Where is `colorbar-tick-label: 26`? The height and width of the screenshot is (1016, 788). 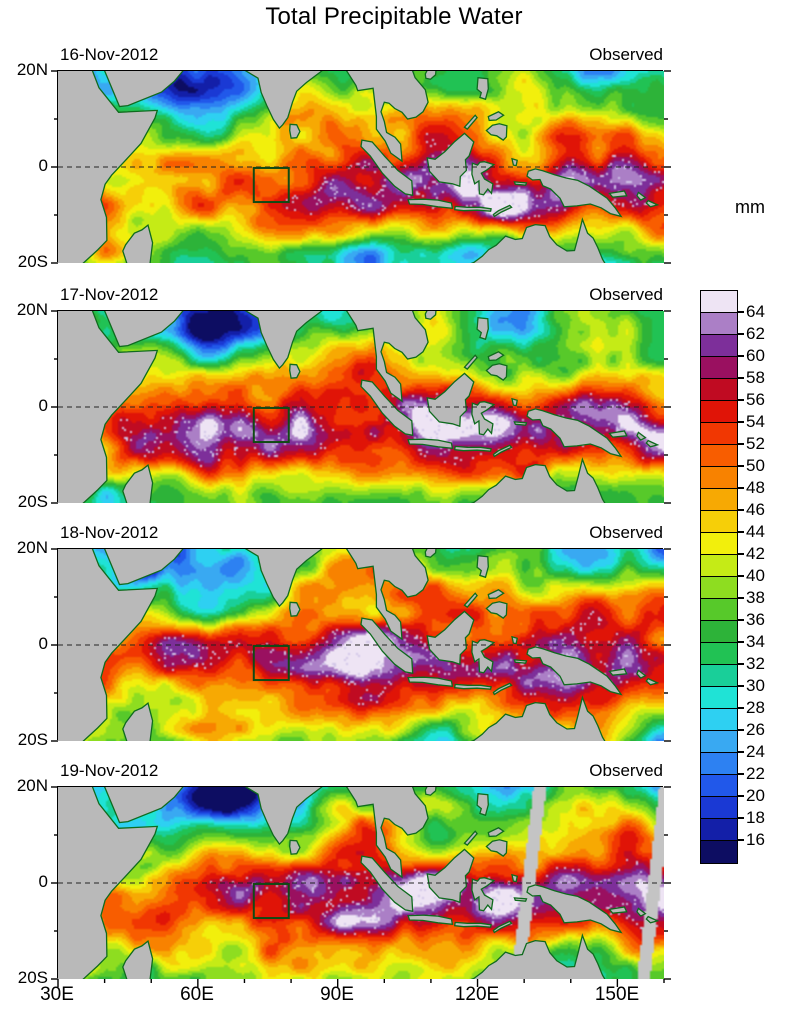
colorbar-tick-label: 26 is located at coordinates (755, 729).